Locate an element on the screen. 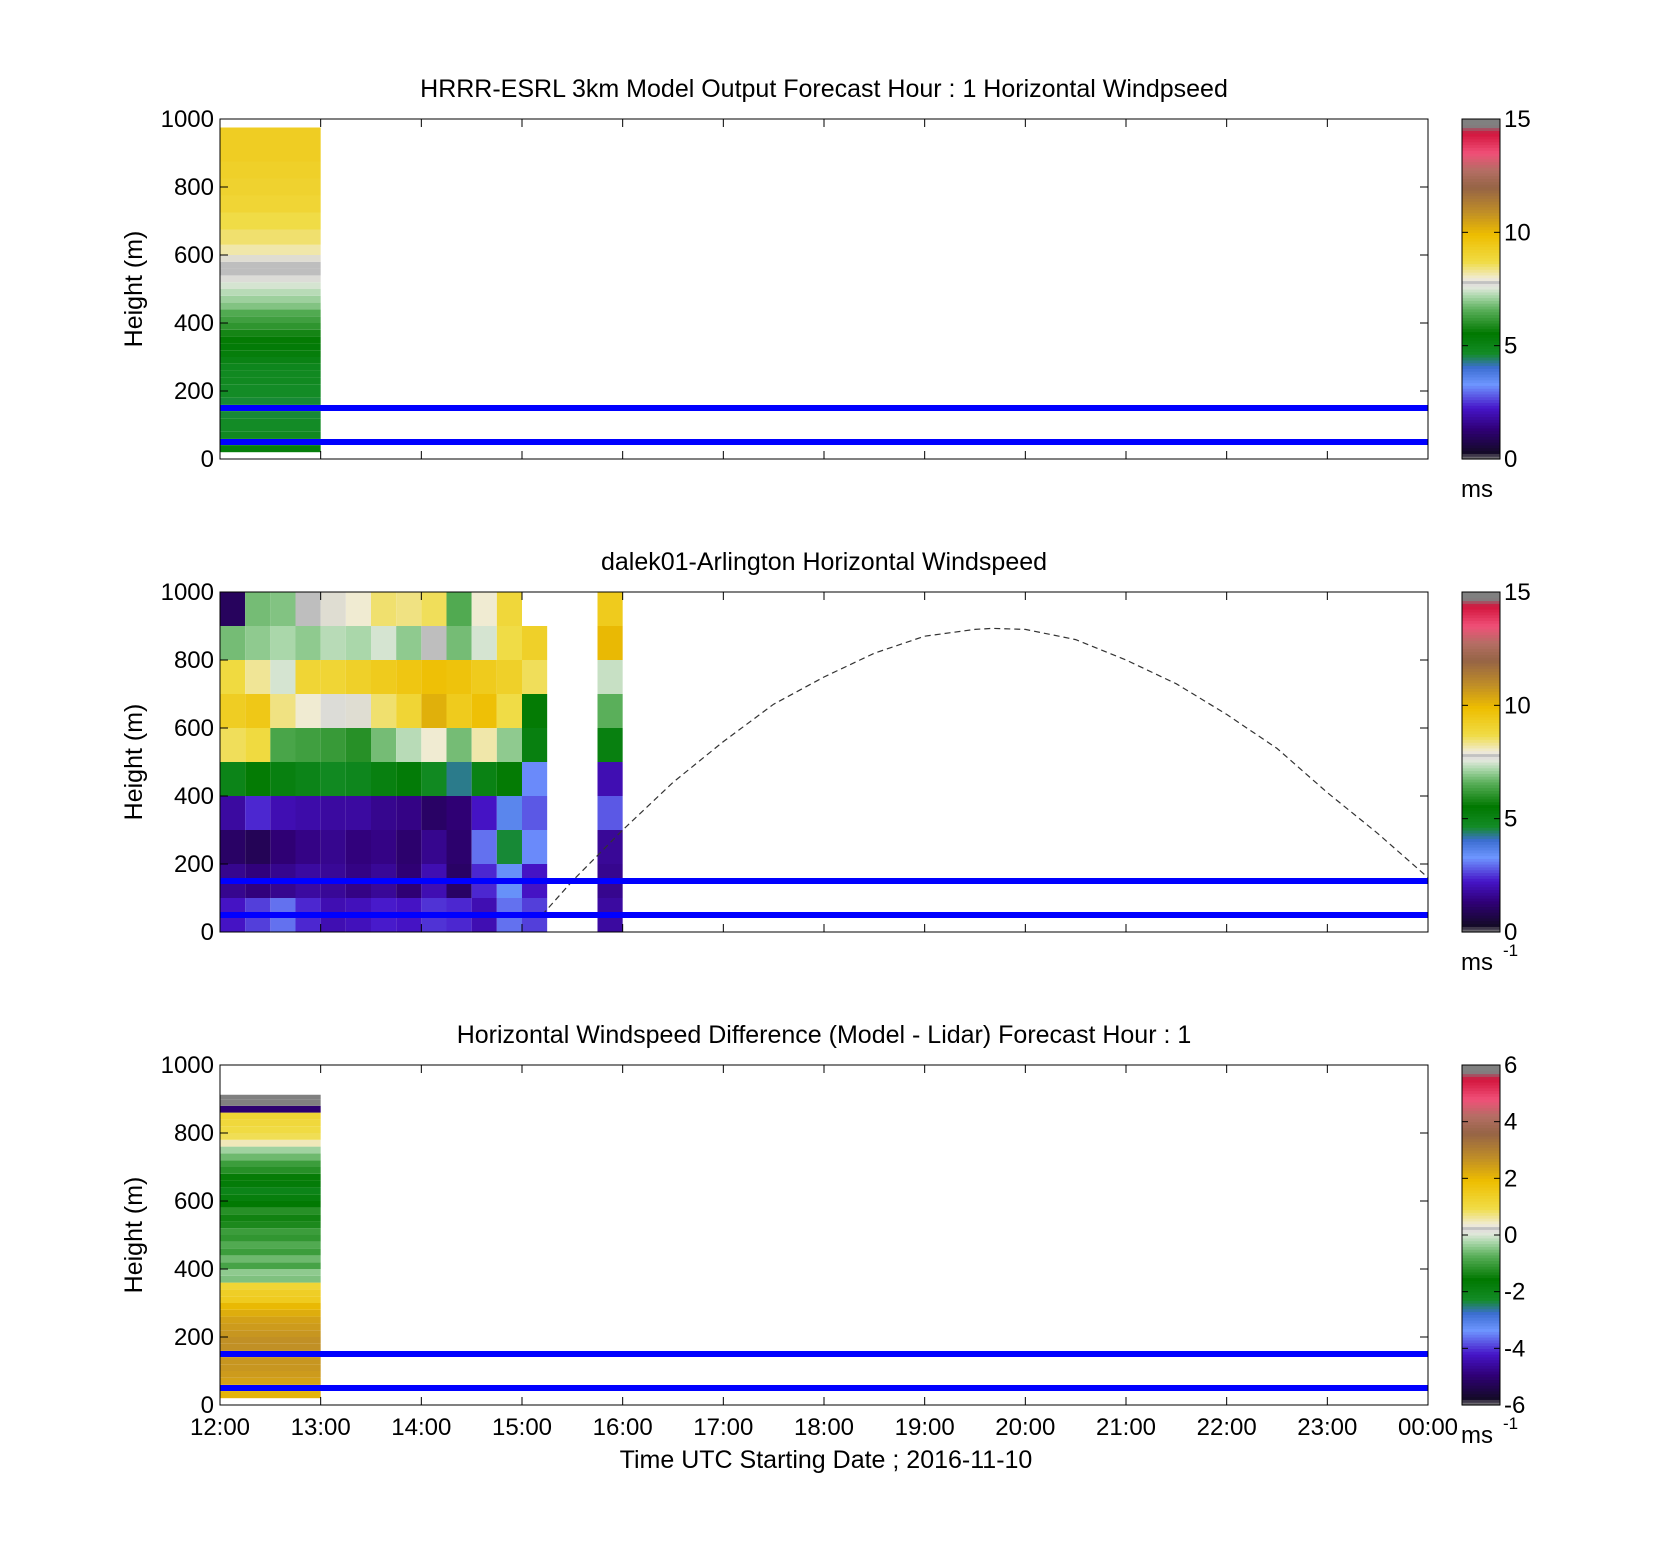 The height and width of the screenshot is (1561, 1680). x-tick-label: 22:00 is located at coordinates (1227, 1427).